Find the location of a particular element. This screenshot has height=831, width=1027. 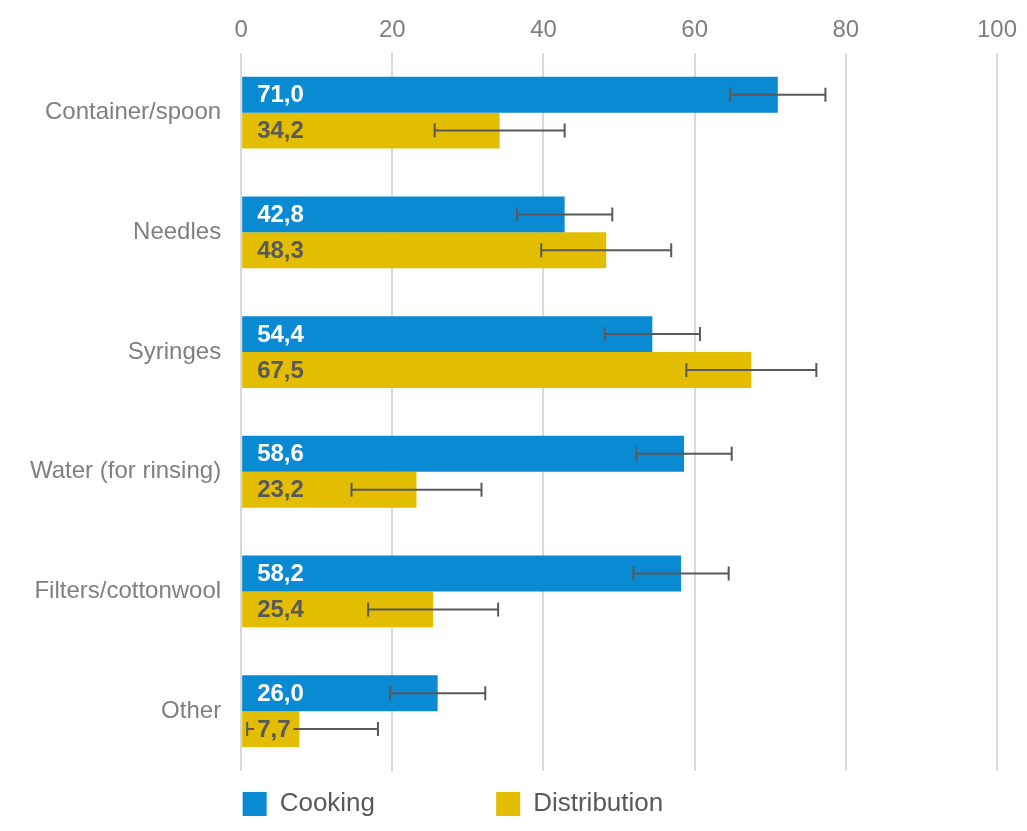

data-label: 34,2 is located at coordinates (280, 130).